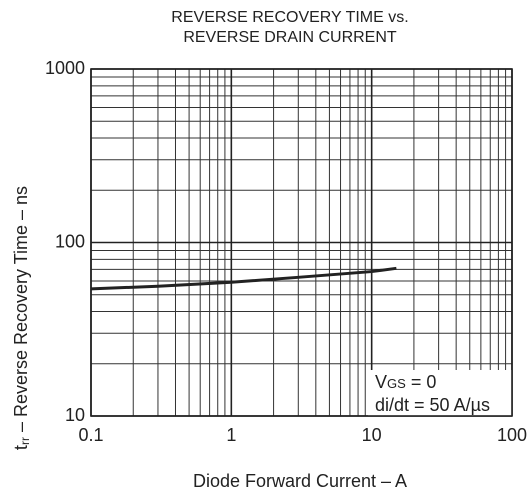 Image resolution: width=529 pixels, height=495 pixels. What do you see at coordinates (90, 435) in the screenshot?
I see `x-tick-label: 0.1` at bounding box center [90, 435].